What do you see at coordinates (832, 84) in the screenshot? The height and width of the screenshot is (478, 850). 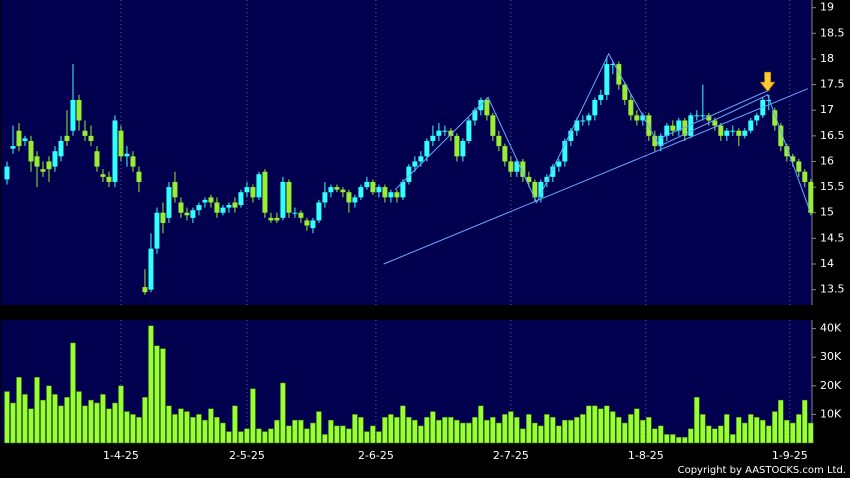 I see `y-tick-label: 17.5` at bounding box center [832, 84].